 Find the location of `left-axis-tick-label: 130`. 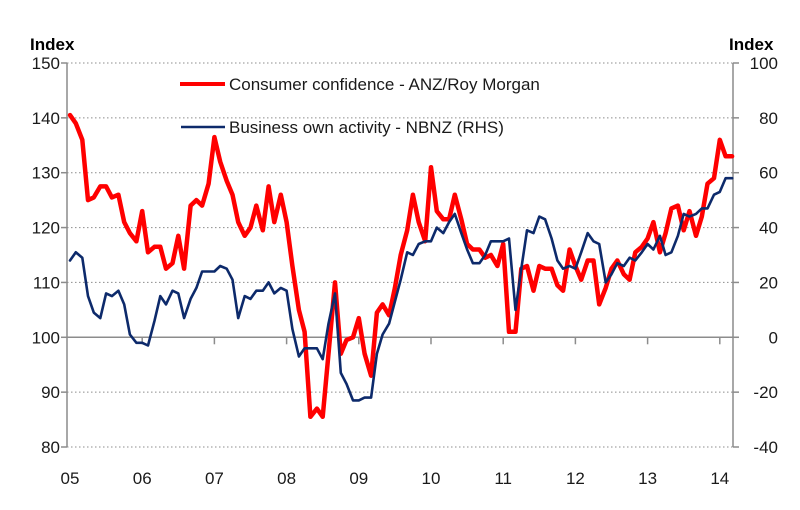

left-axis-tick-label: 130 is located at coordinates (46, 173).